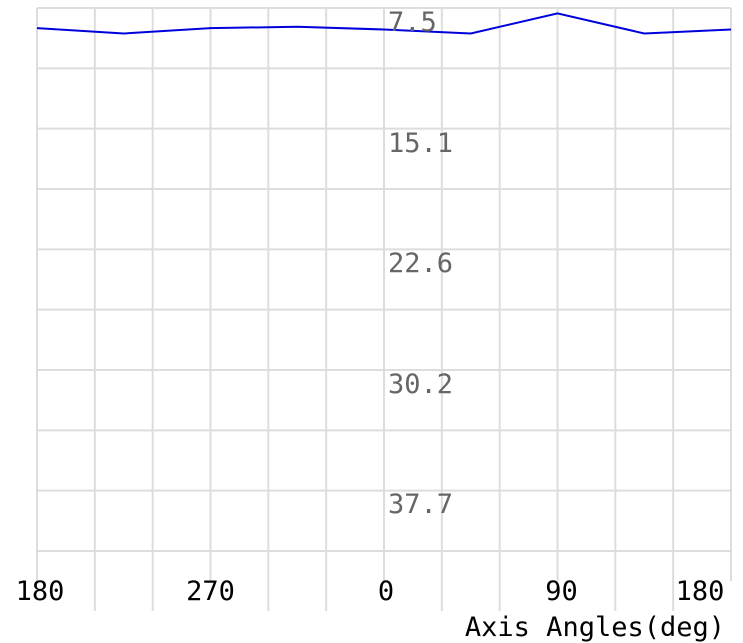 Image resolution: width=743 pixels, height=643 pixels. Describe the element at coordinates (420, 384) in the screenshot. I see `y-tick-label: 30.2` at that location.